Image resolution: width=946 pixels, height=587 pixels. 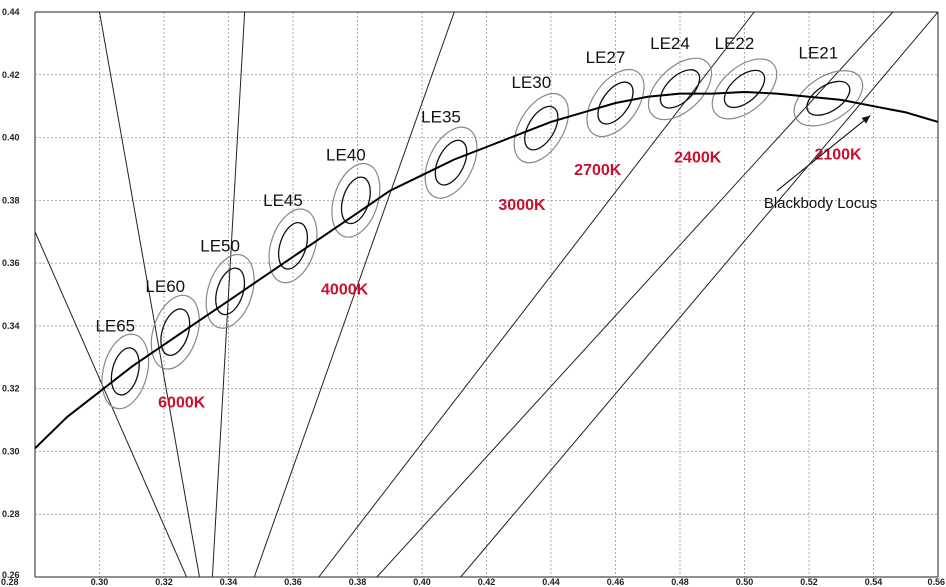 What do you see at coordinates (598, 170) in the screenshot?
I see `cct-label: 2700K` at bounding box center [598, 170].